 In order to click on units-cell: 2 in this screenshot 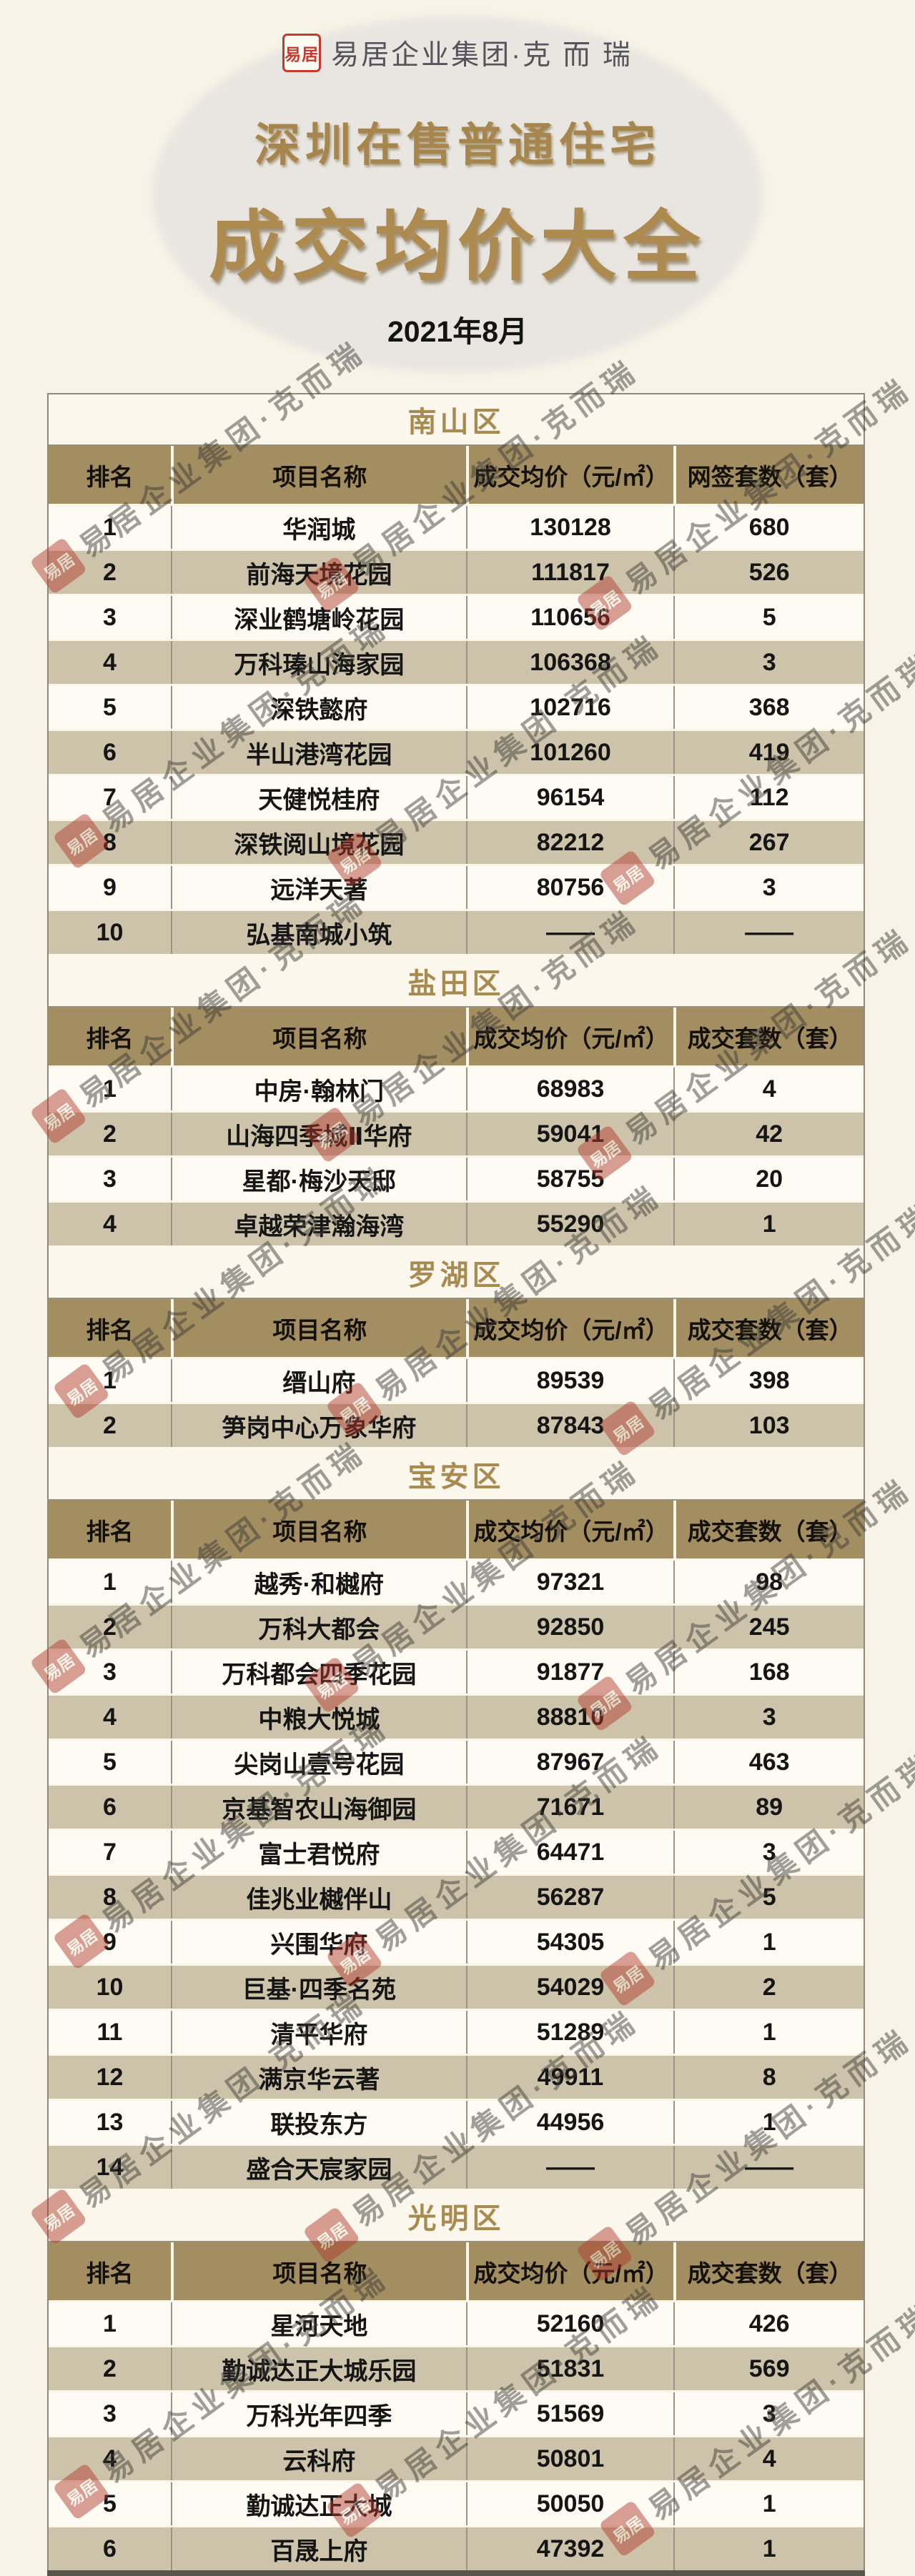, I will do `click(768, 1987)`.